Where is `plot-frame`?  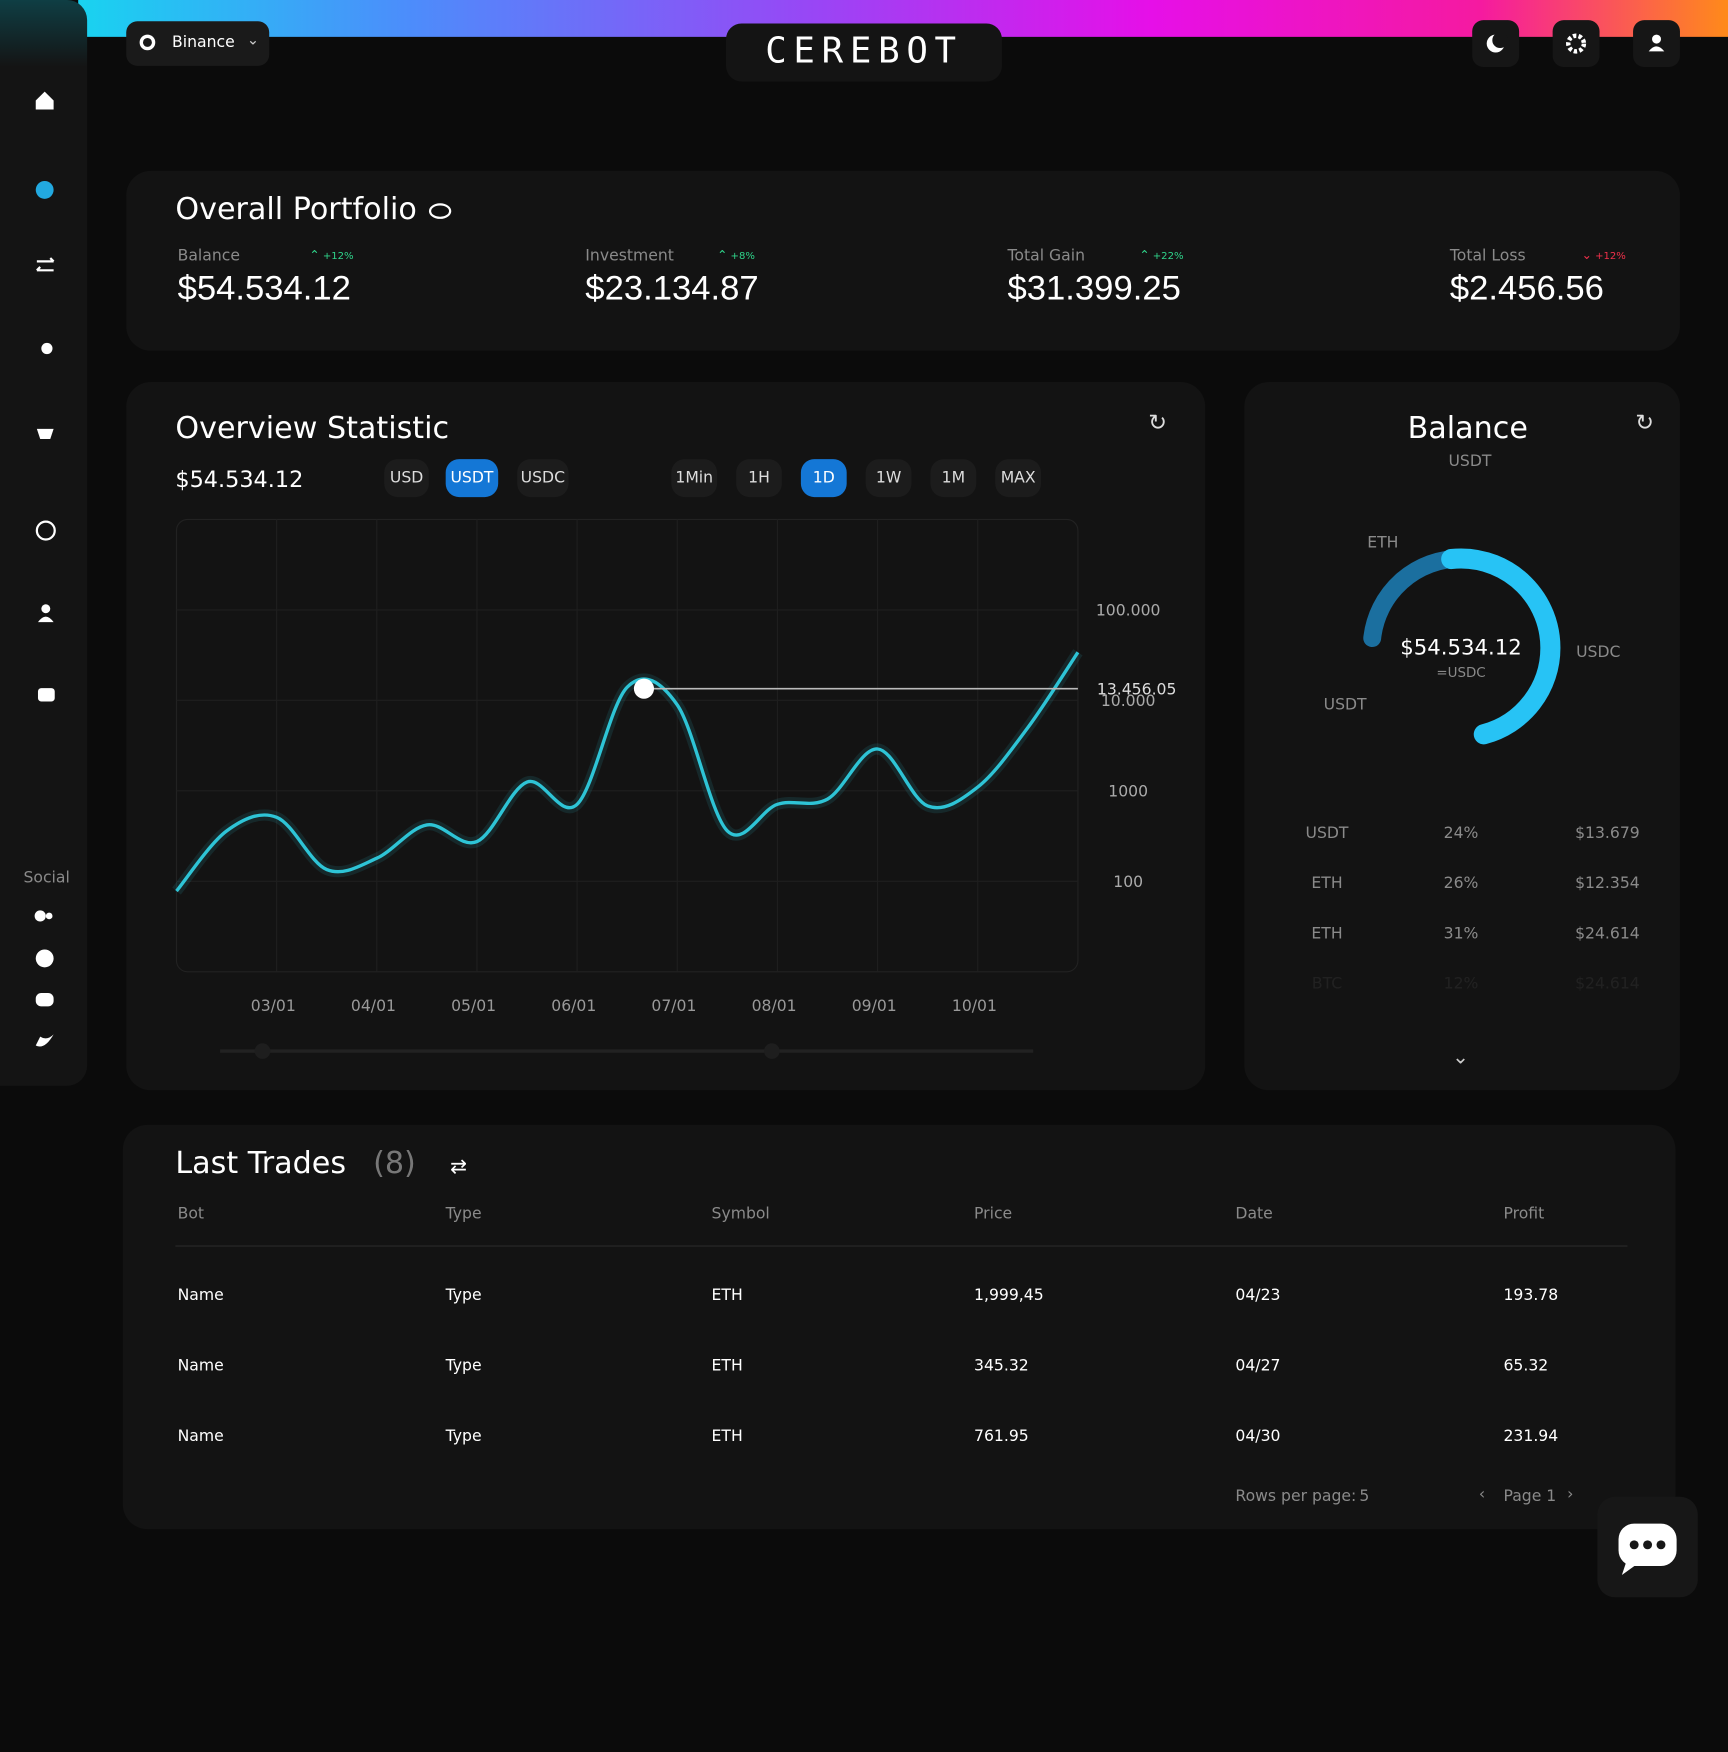 plot-frame is located at coordinates (627, 745).